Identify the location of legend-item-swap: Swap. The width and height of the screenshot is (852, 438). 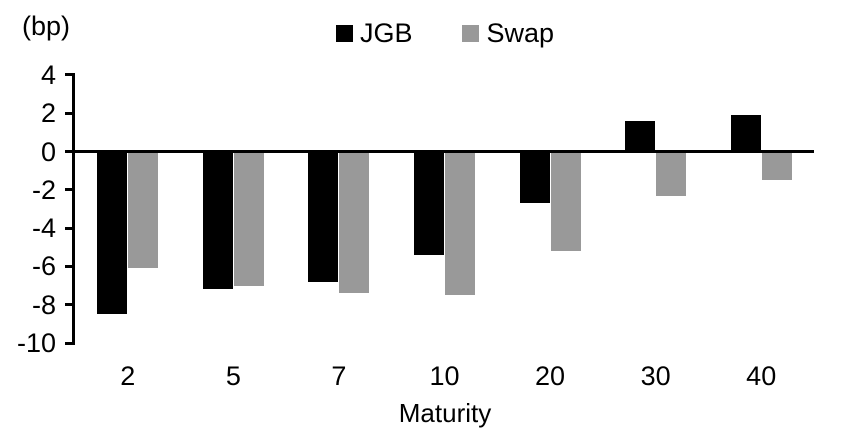
(508, 33).